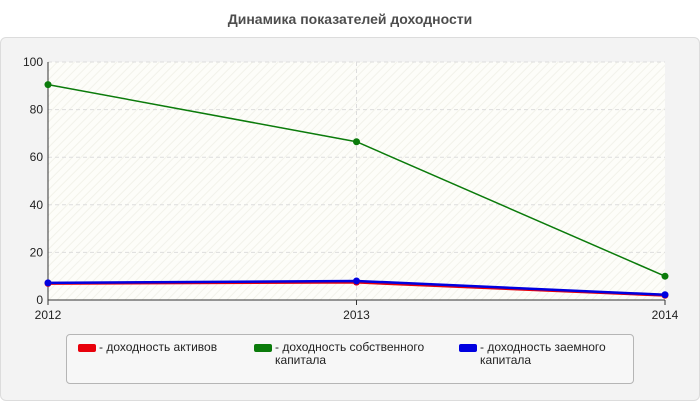 The width and height of the screenshot is (700, 401). I want to click on y-tick-label: 60, so click(37, 157).